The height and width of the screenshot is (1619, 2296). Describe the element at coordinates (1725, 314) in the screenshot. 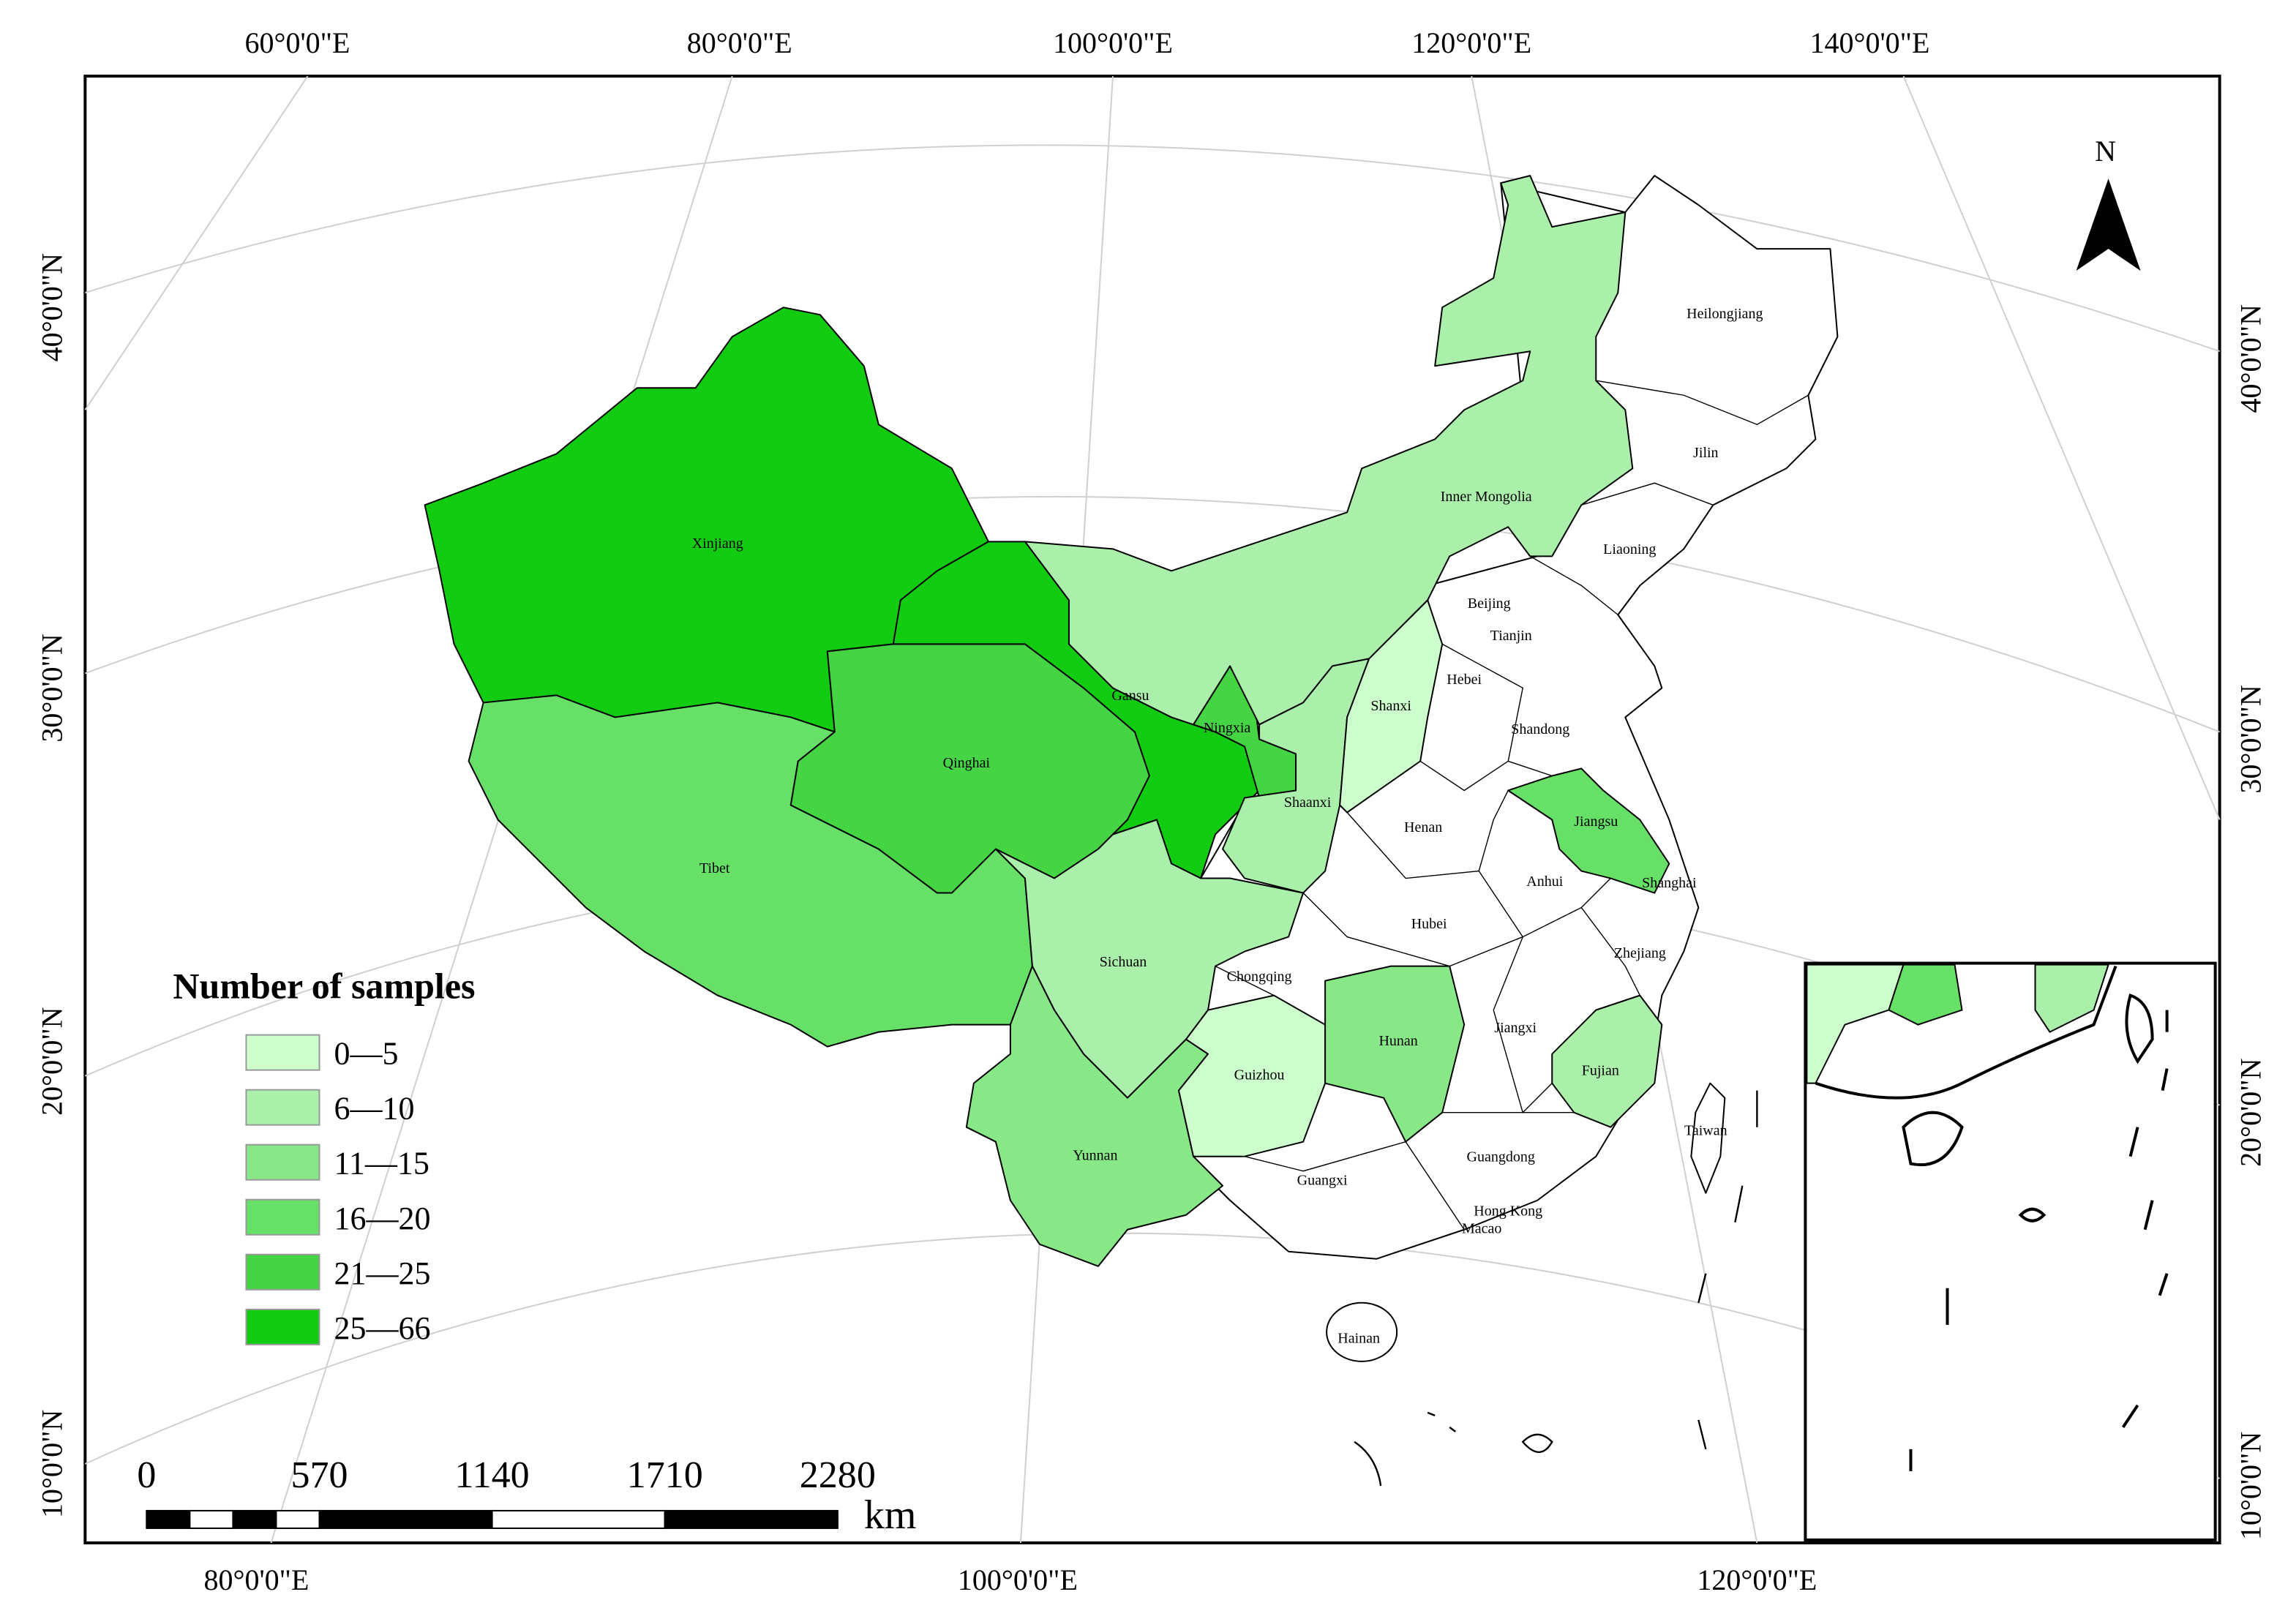

I see `province-label: Heilongjiang` at that location.